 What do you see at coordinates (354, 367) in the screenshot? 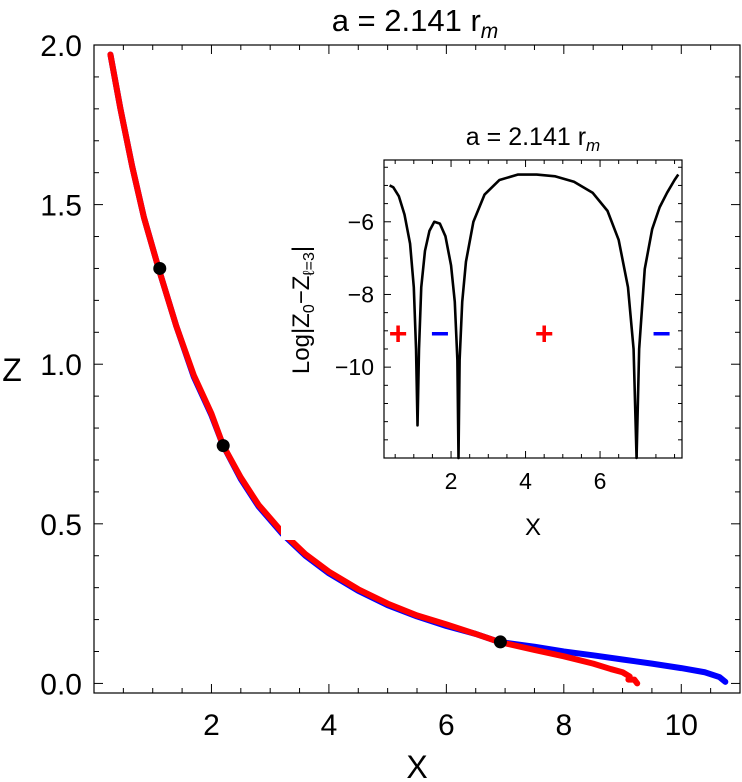
I see `inset-y-tick-label: −10` at bounding box center [354, 367].